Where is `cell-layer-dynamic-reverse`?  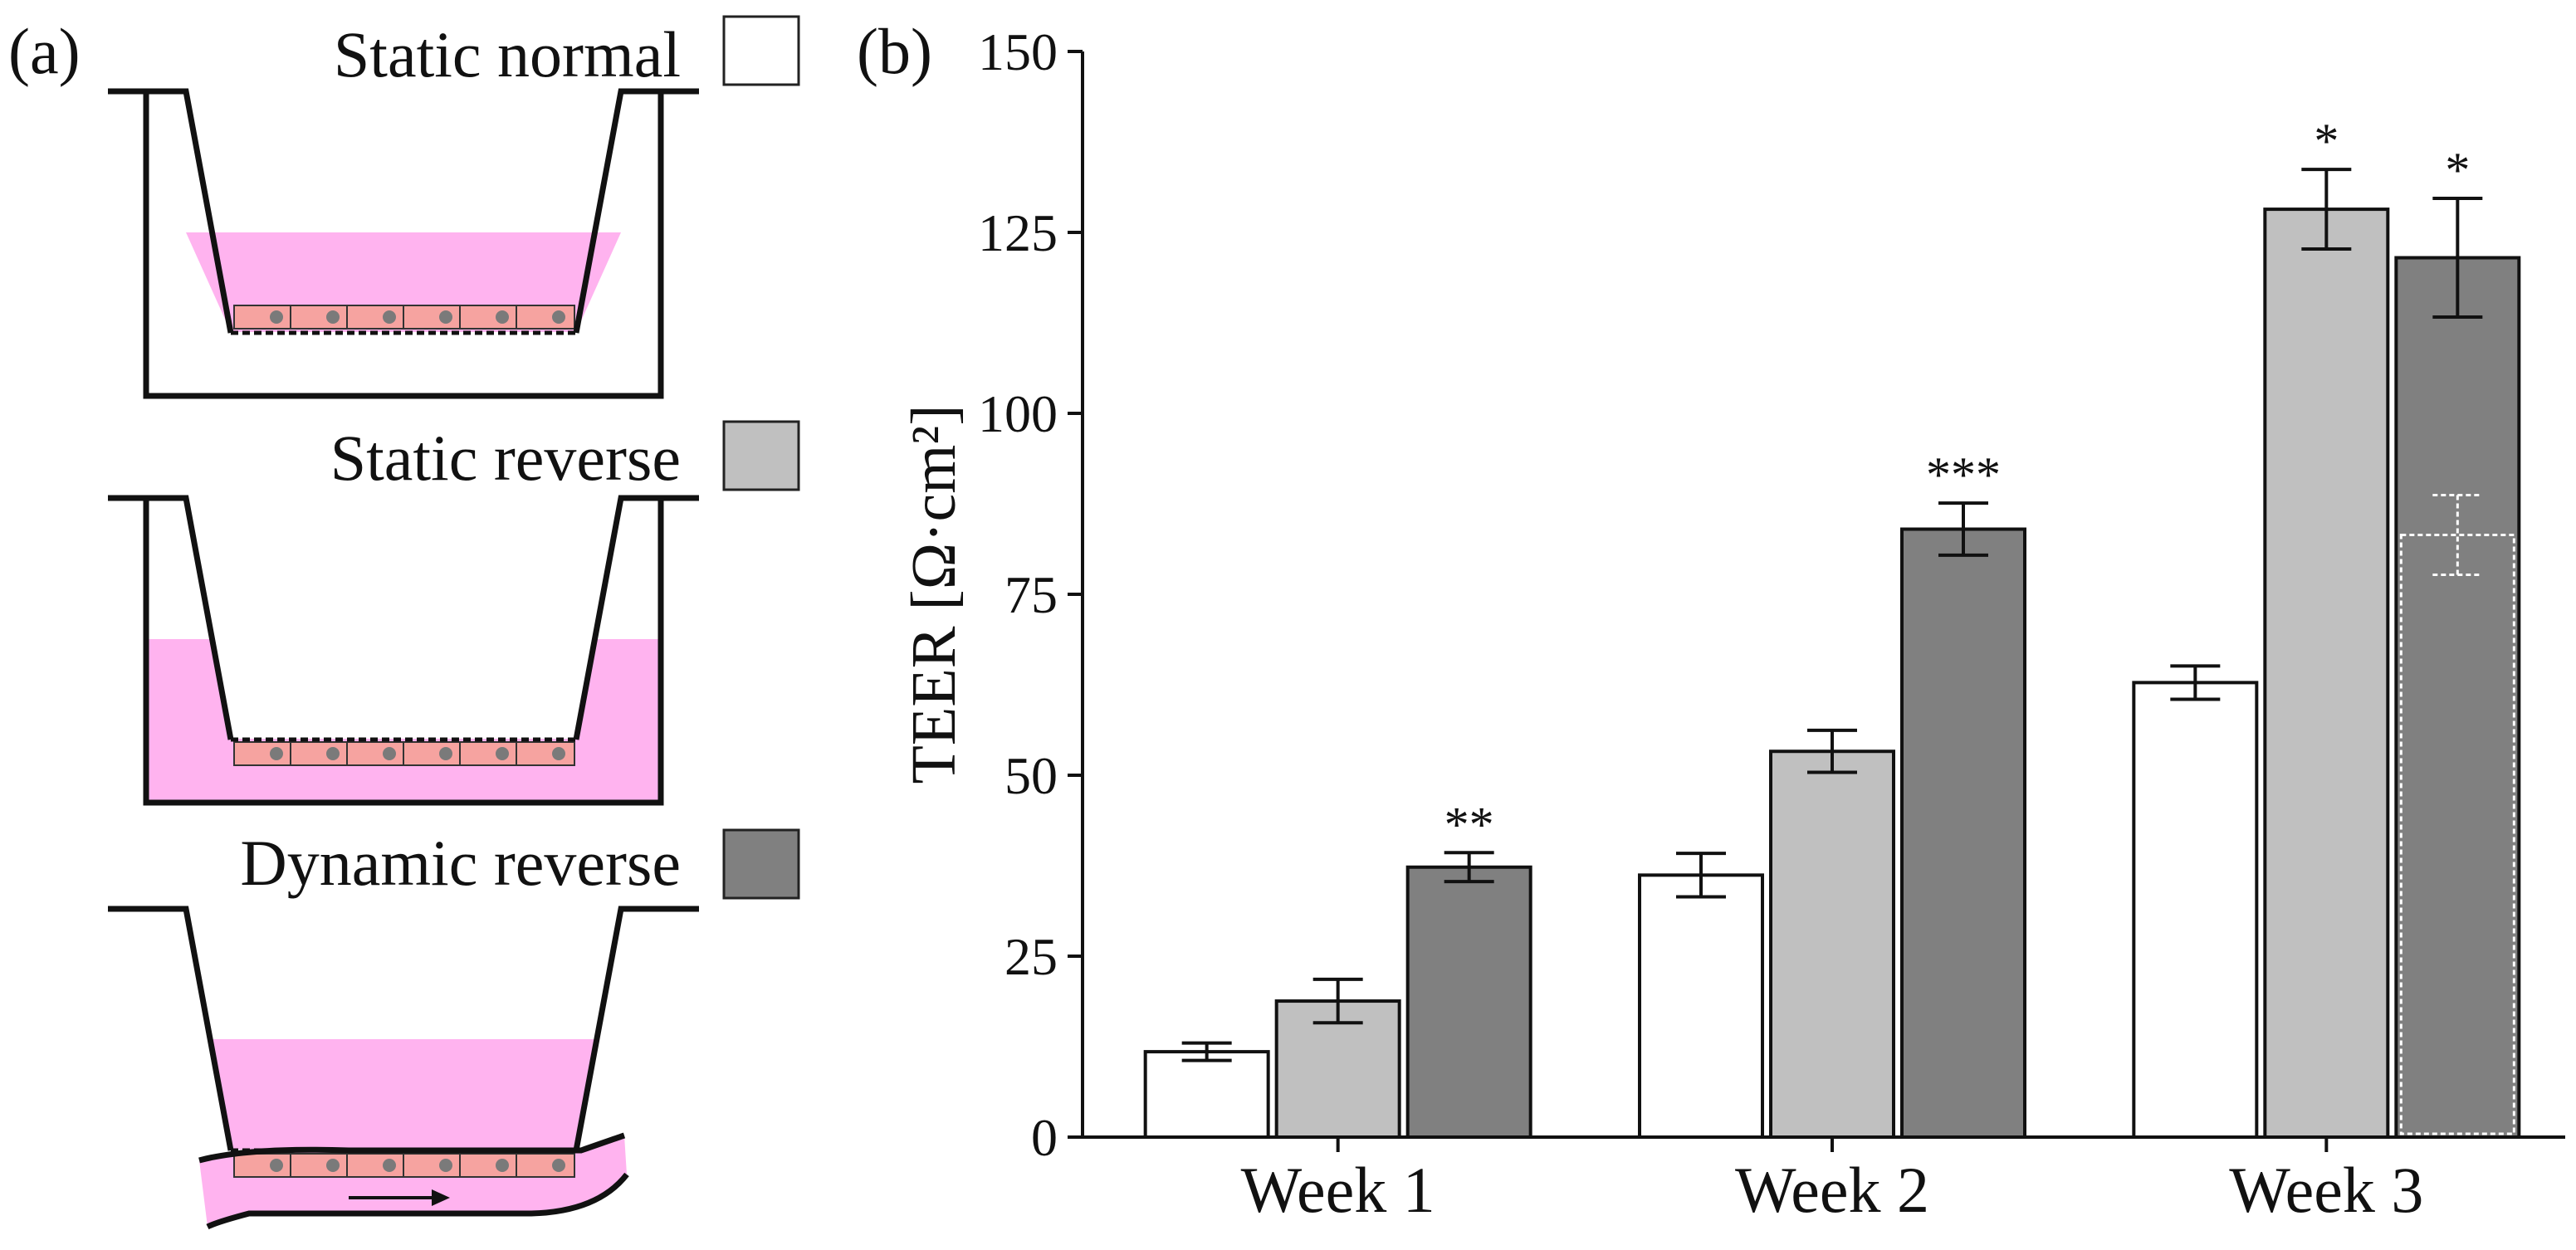
cell-layer-dynamic-reverse is located at coordinates (404, 1166).